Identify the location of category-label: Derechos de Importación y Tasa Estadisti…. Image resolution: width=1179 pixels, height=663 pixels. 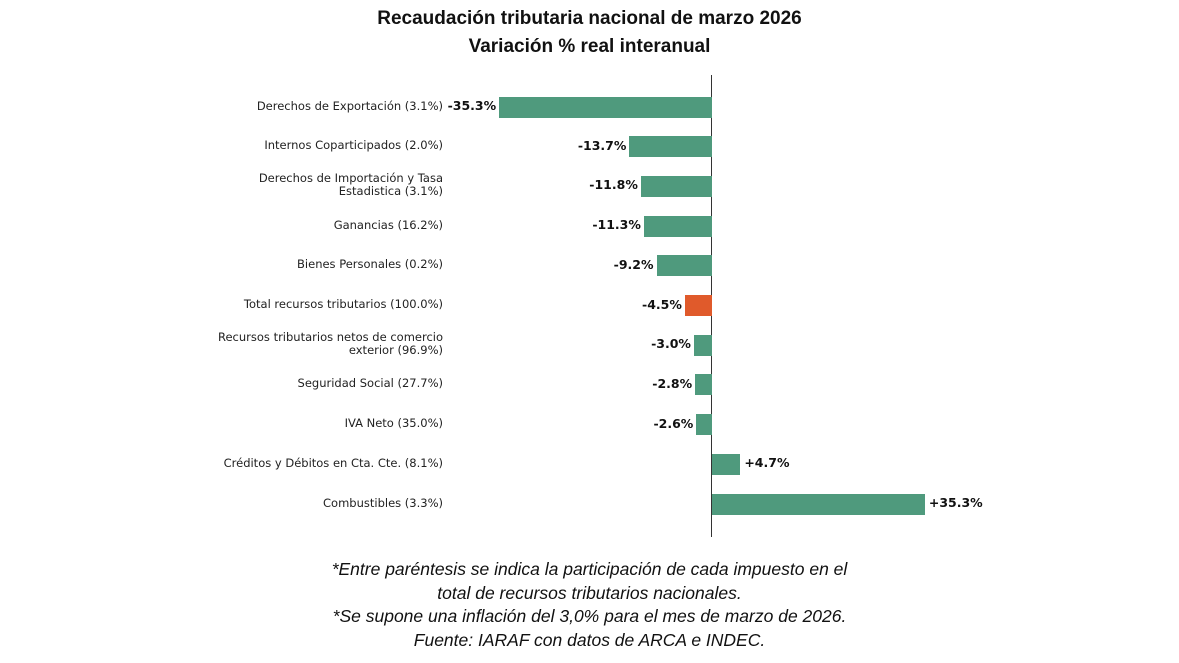
(350, 185).